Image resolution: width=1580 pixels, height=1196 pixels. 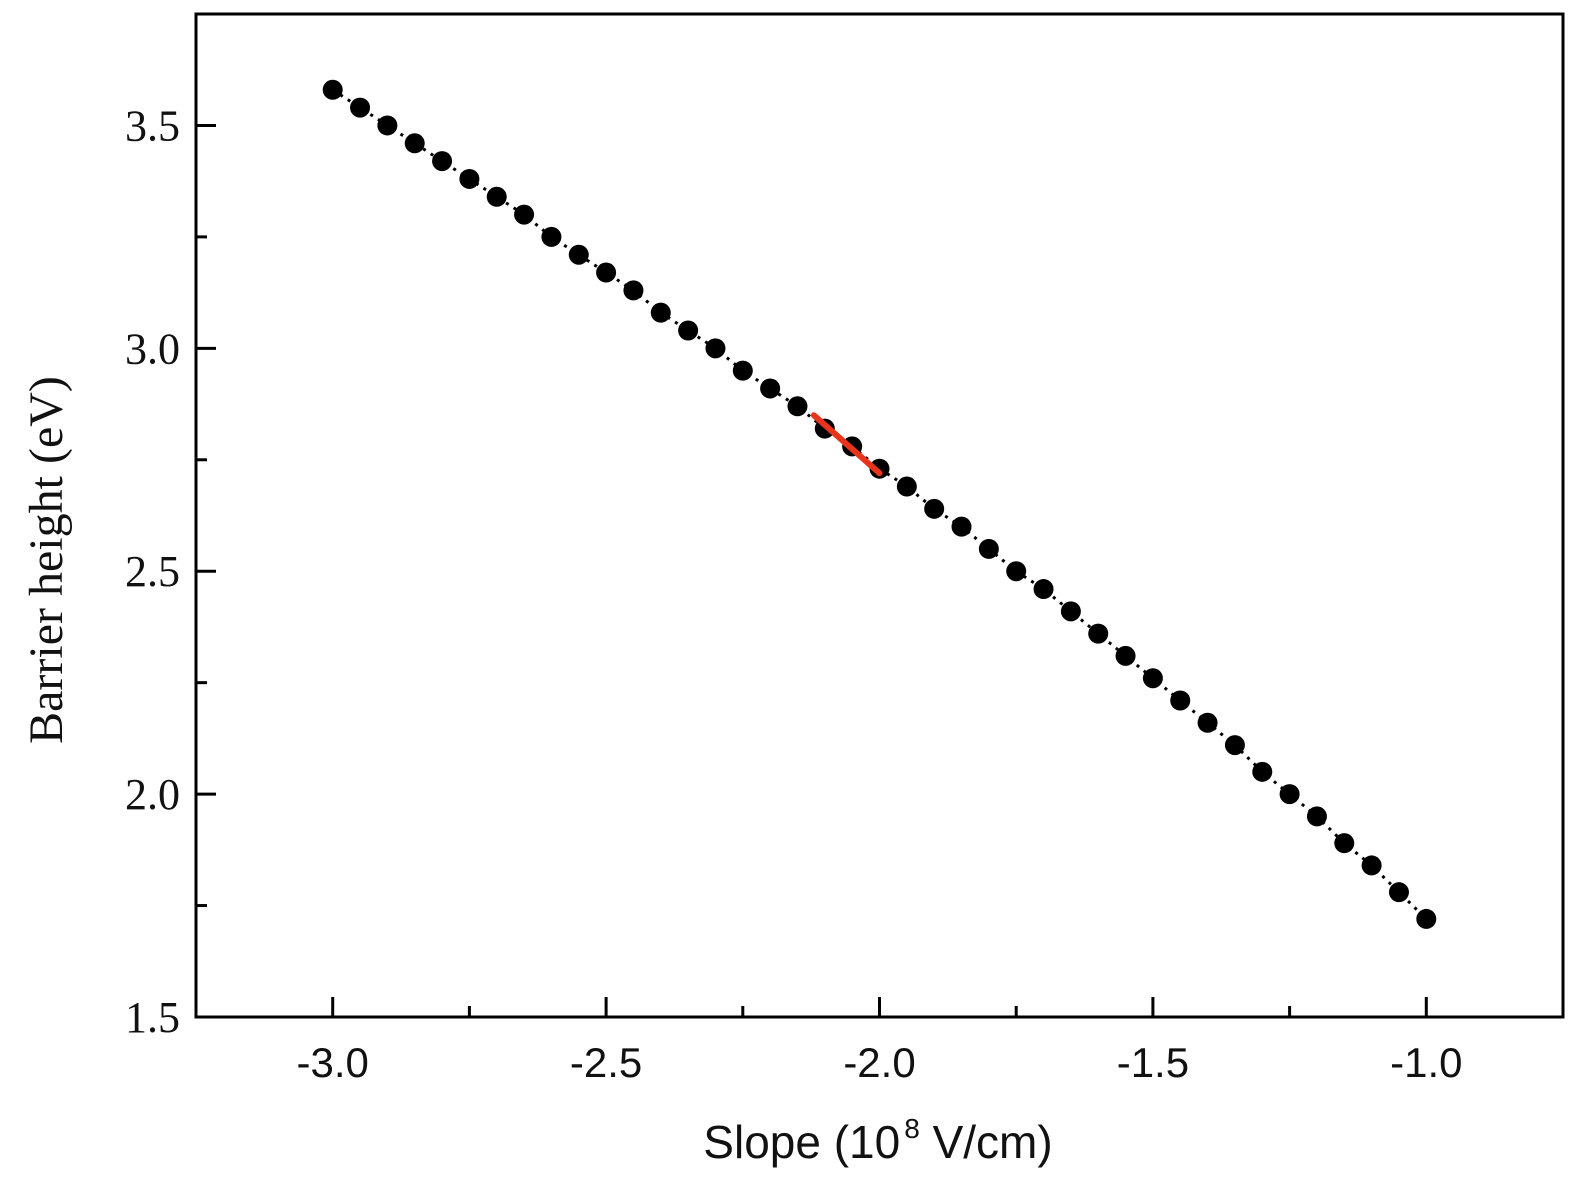 I want to click on x-axis-title-main: Slope (10, so click(x=801, y=1142).